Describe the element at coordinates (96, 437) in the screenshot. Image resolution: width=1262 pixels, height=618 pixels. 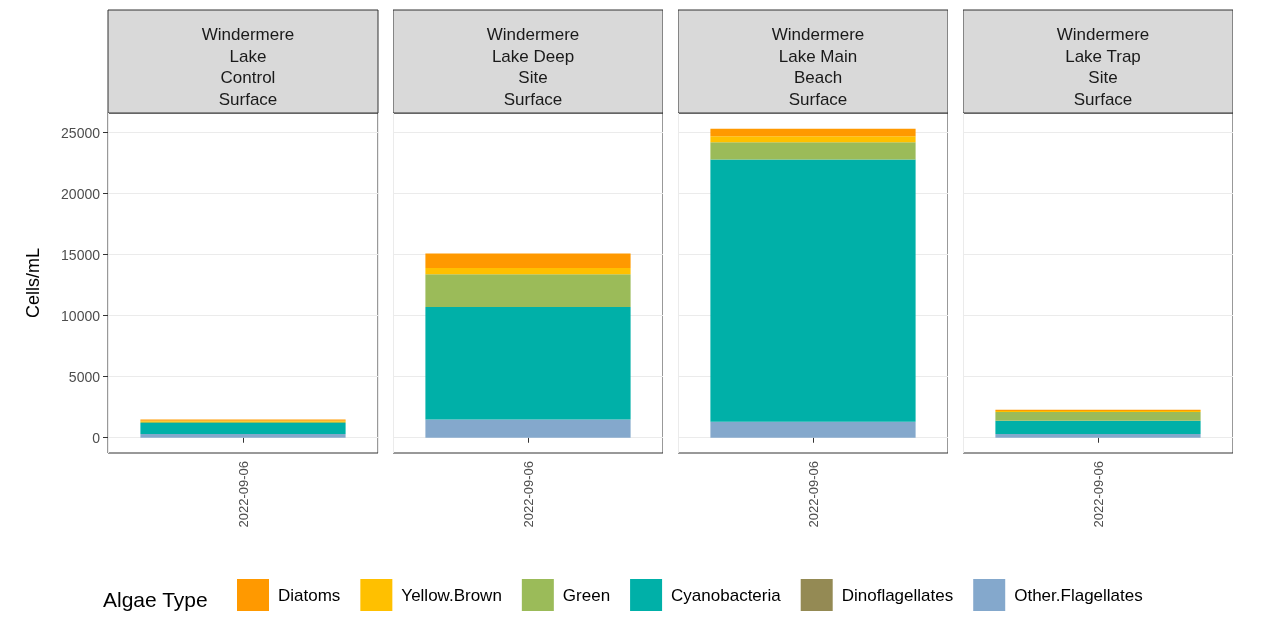
I see `y-tick-label: 0` at that location.